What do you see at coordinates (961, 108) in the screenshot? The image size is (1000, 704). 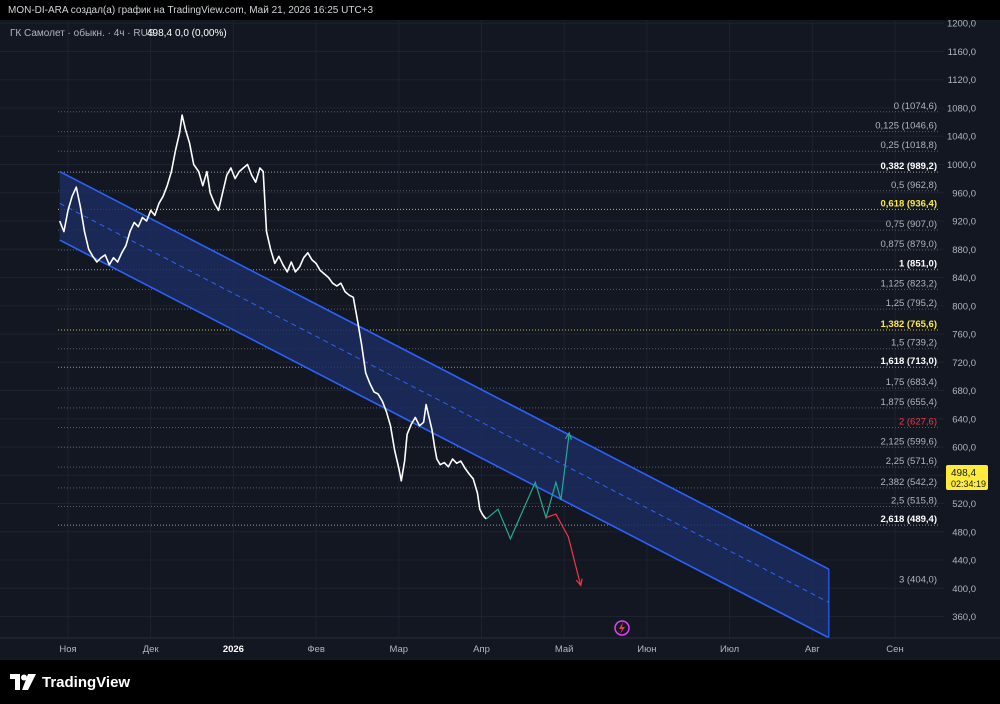 I see `price-tick-label: 1080,0` at bounding box center [961, 108].